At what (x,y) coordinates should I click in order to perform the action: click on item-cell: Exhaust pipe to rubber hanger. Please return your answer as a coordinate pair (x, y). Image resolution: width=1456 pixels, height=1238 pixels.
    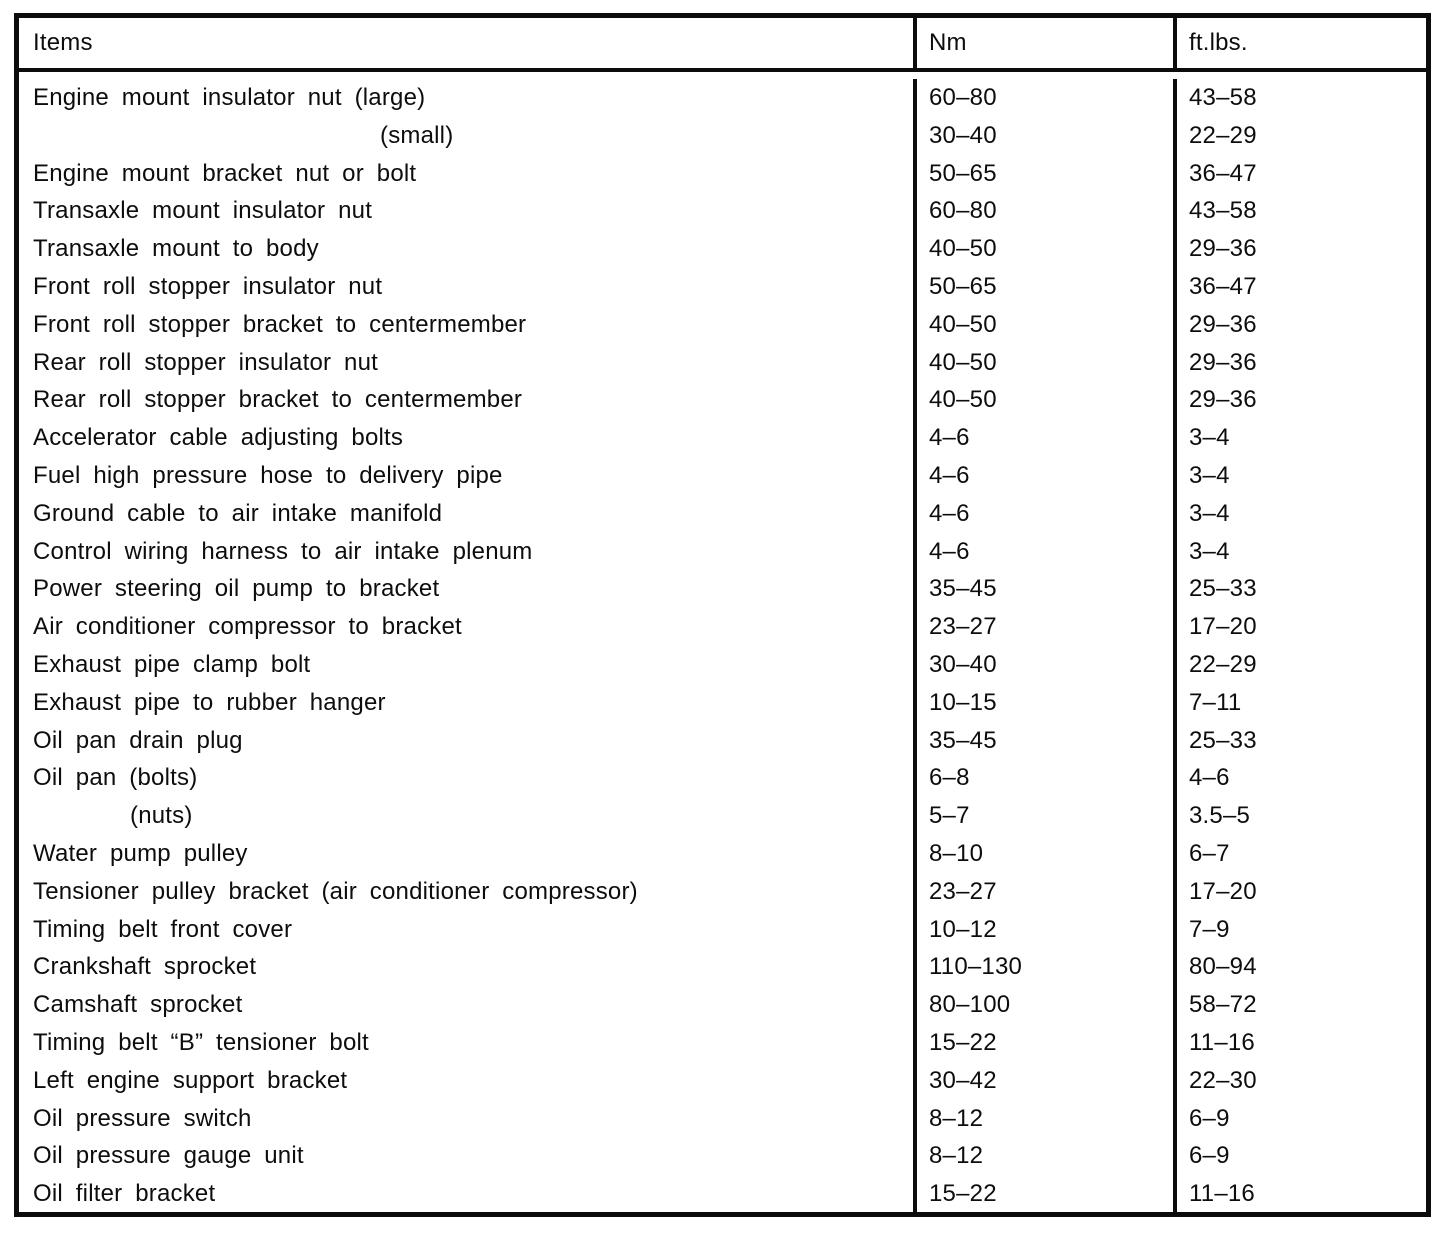
    Looking at the image, I should click on (209, 702).